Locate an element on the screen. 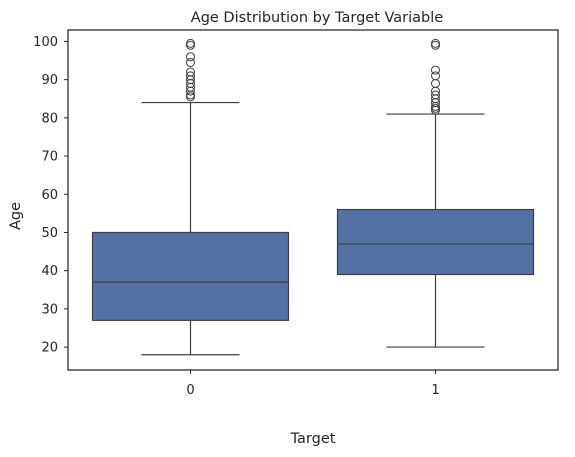  y-axis-title: Age is located at coordinates (16, 216).